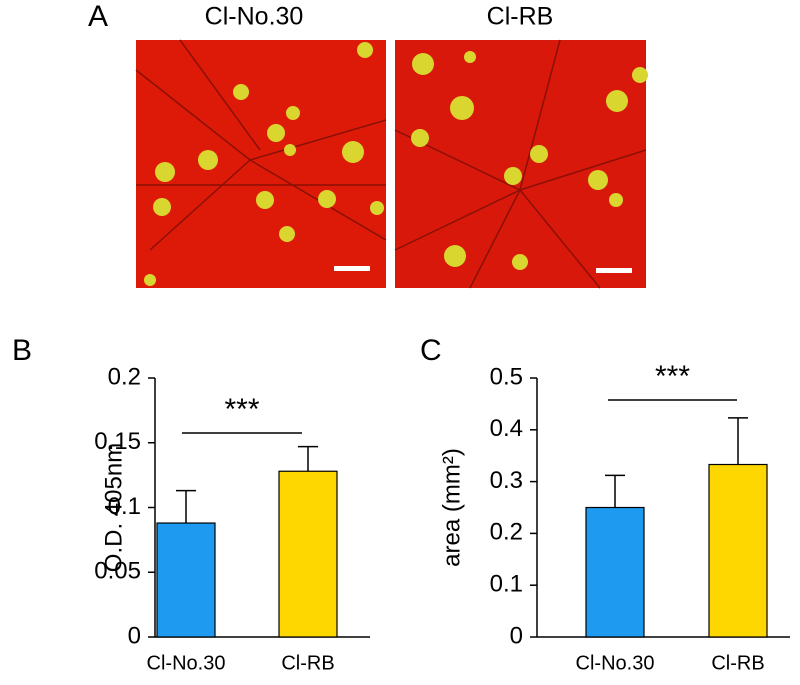 The image size is (800, 685). I want to click on image-title: Cl-RB, so click(520, 17).